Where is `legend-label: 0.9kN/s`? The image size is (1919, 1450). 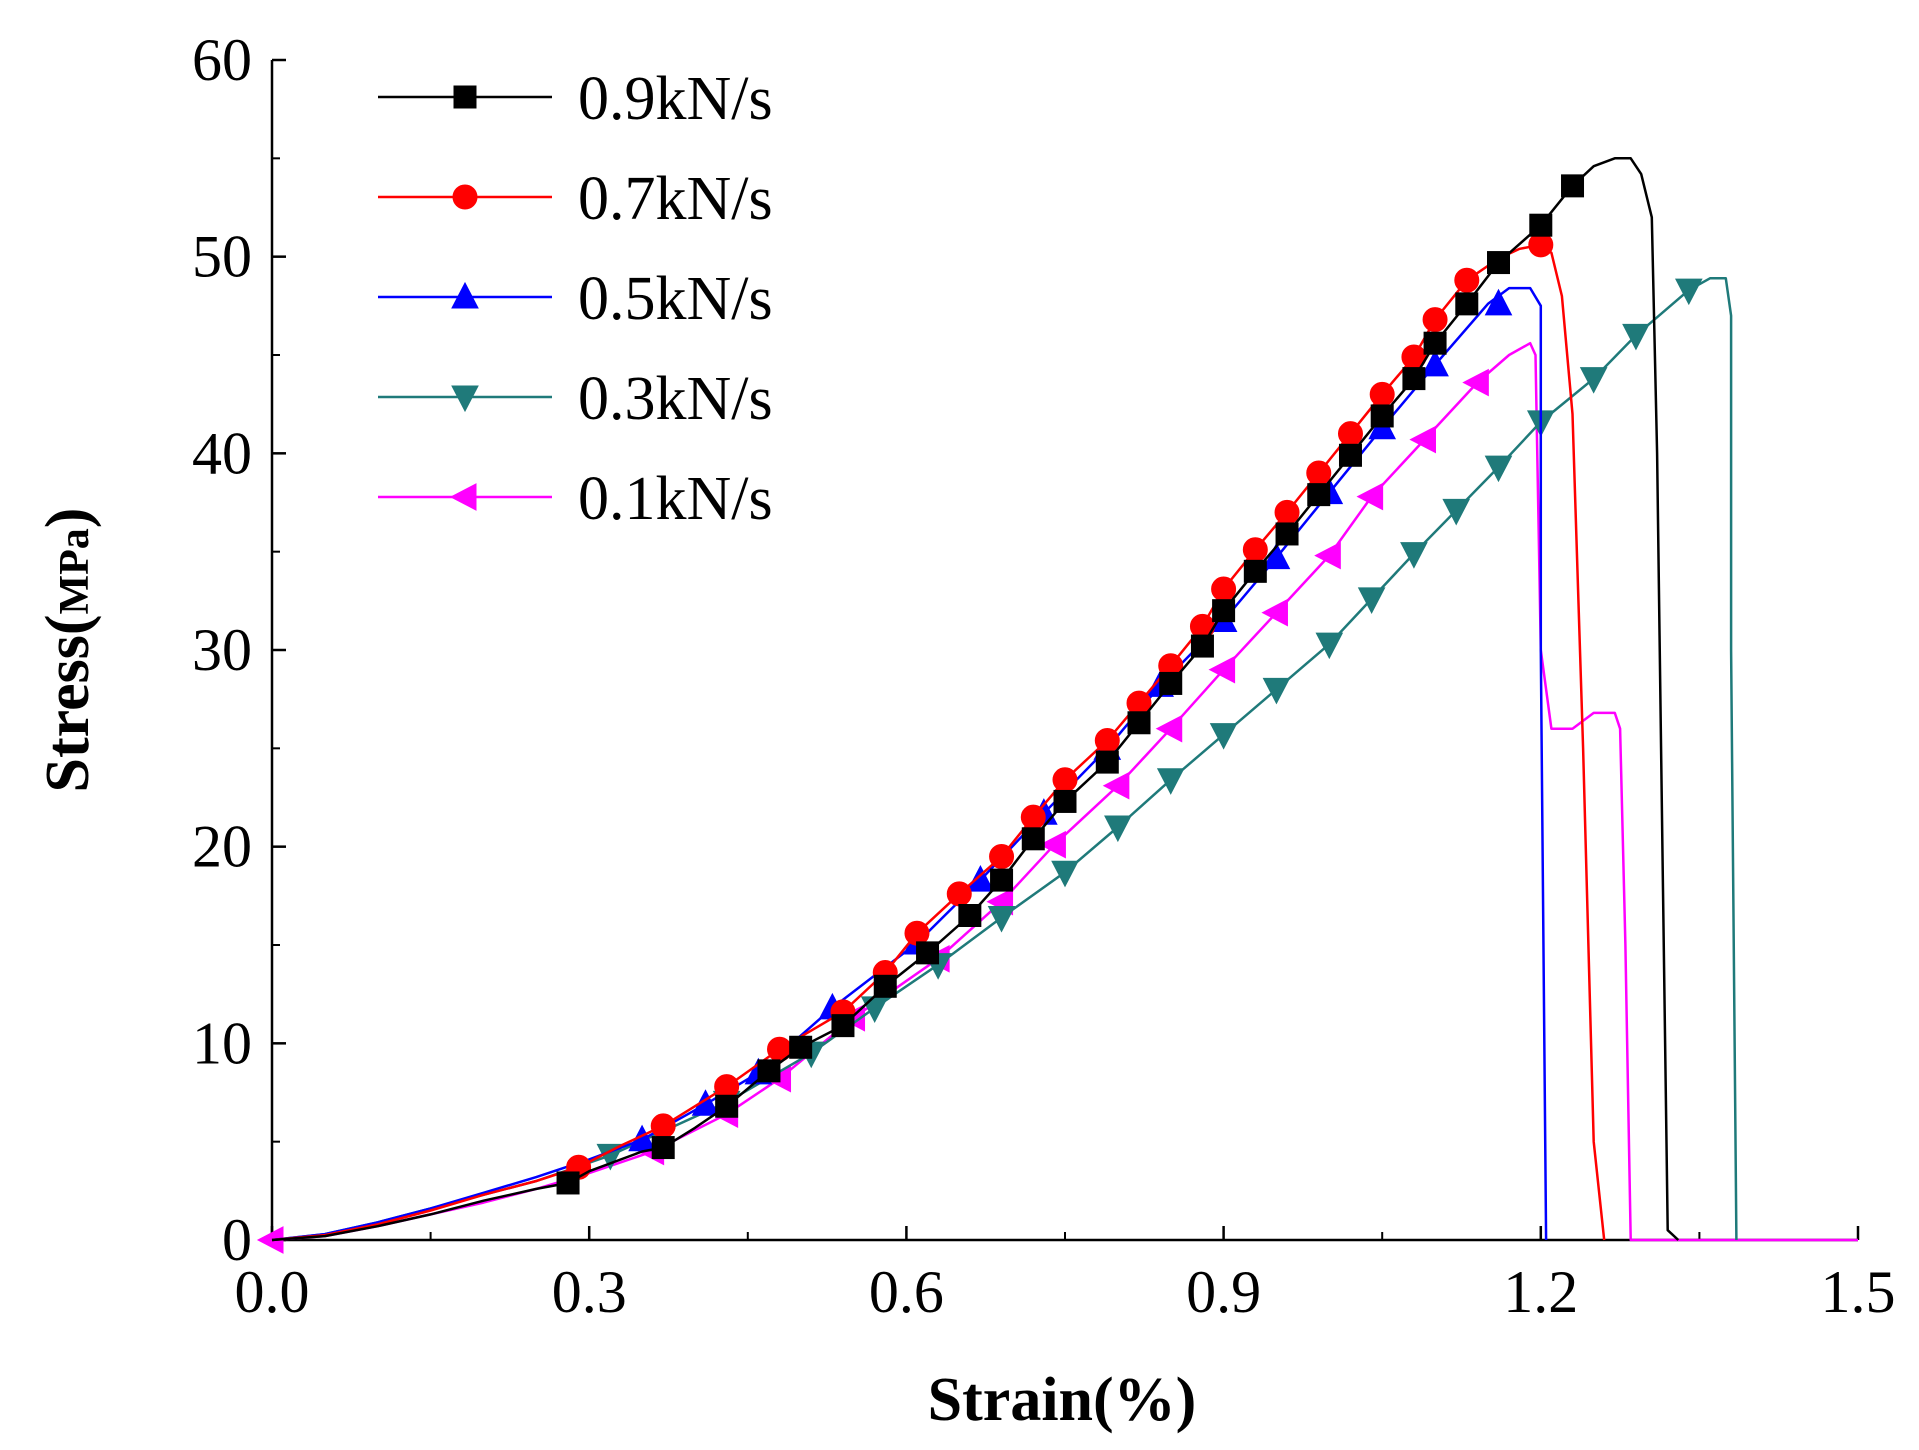 legend-label: 0.9kN/s is located at coordinates (675, 99).